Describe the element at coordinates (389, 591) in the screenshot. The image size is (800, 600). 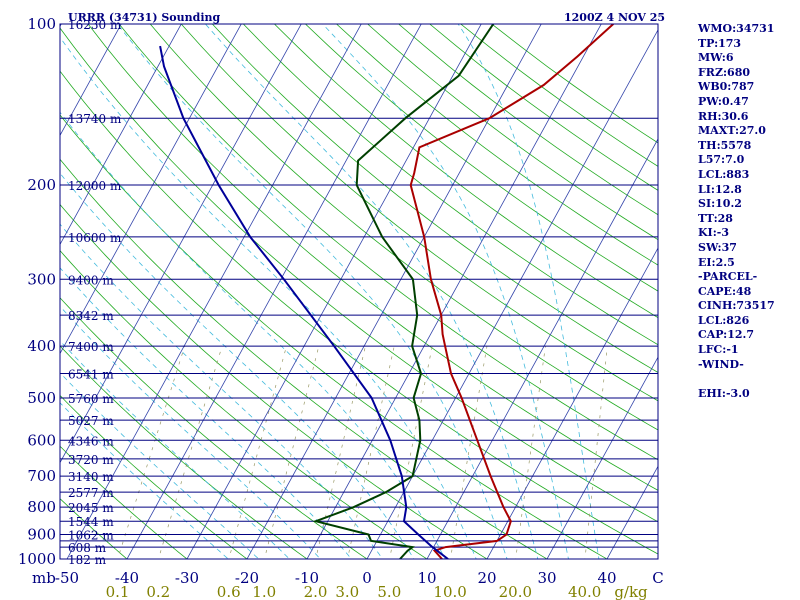
I see `mixing-ratio-tick-label: 5.0` at that location.